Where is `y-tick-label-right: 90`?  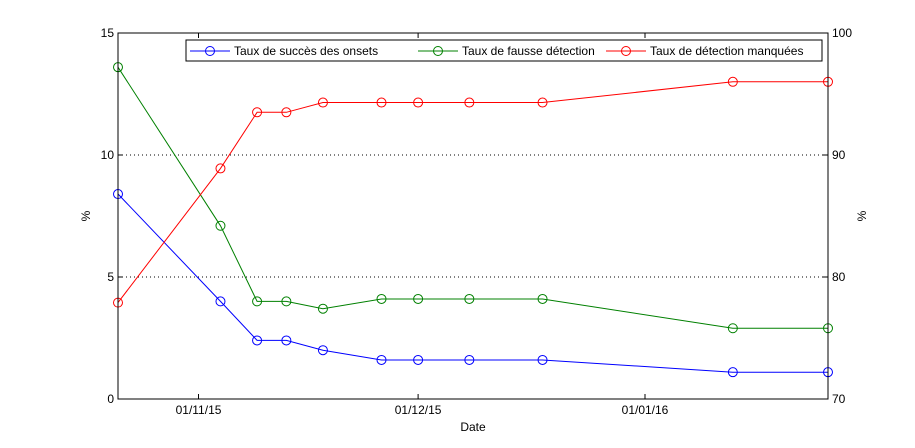 y-tick-label-right: 90 is located at coordinates (839, 155).